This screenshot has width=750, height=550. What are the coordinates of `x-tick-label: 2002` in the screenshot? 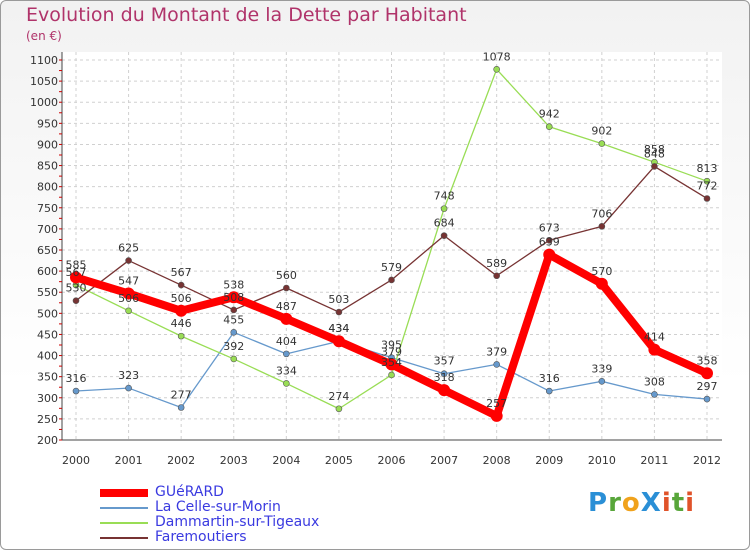 It's located at (181, 460).